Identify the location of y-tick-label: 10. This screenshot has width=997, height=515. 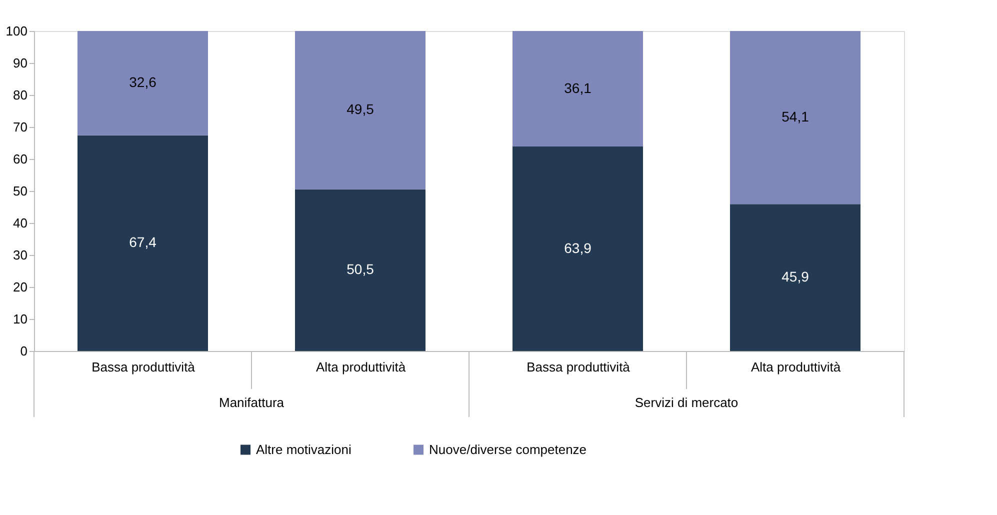
(20, 319).